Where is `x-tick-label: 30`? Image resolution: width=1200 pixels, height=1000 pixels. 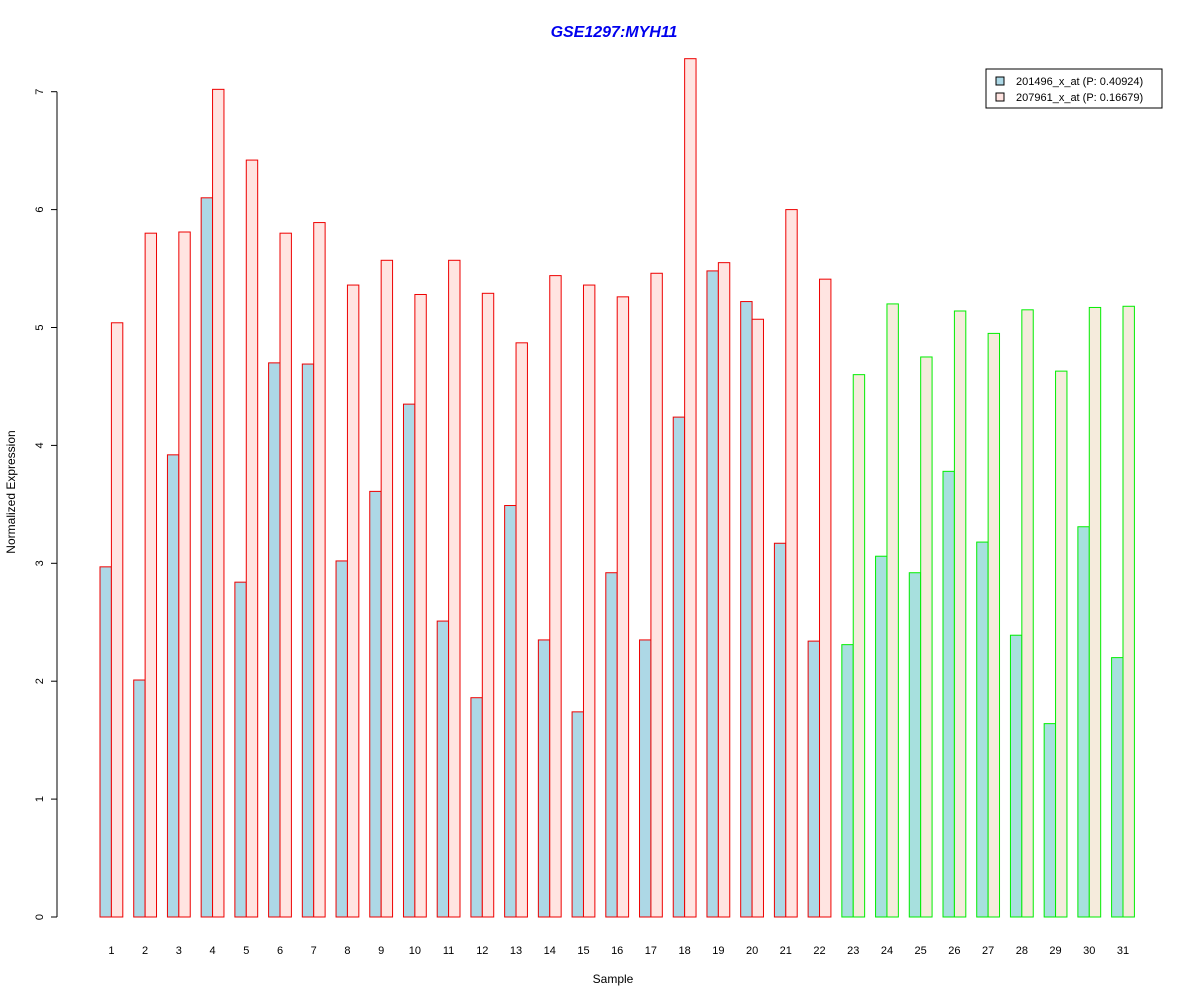
x-tick-label: 30 is located at coordinates (1089, 951).